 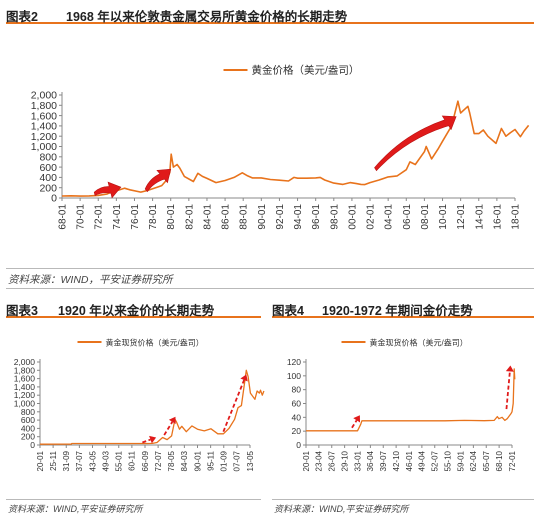 What do you see at coordinates (226, 217) in the screenshot?
I see `x-tick-label: 86-01` at bounding box center [226, 217].